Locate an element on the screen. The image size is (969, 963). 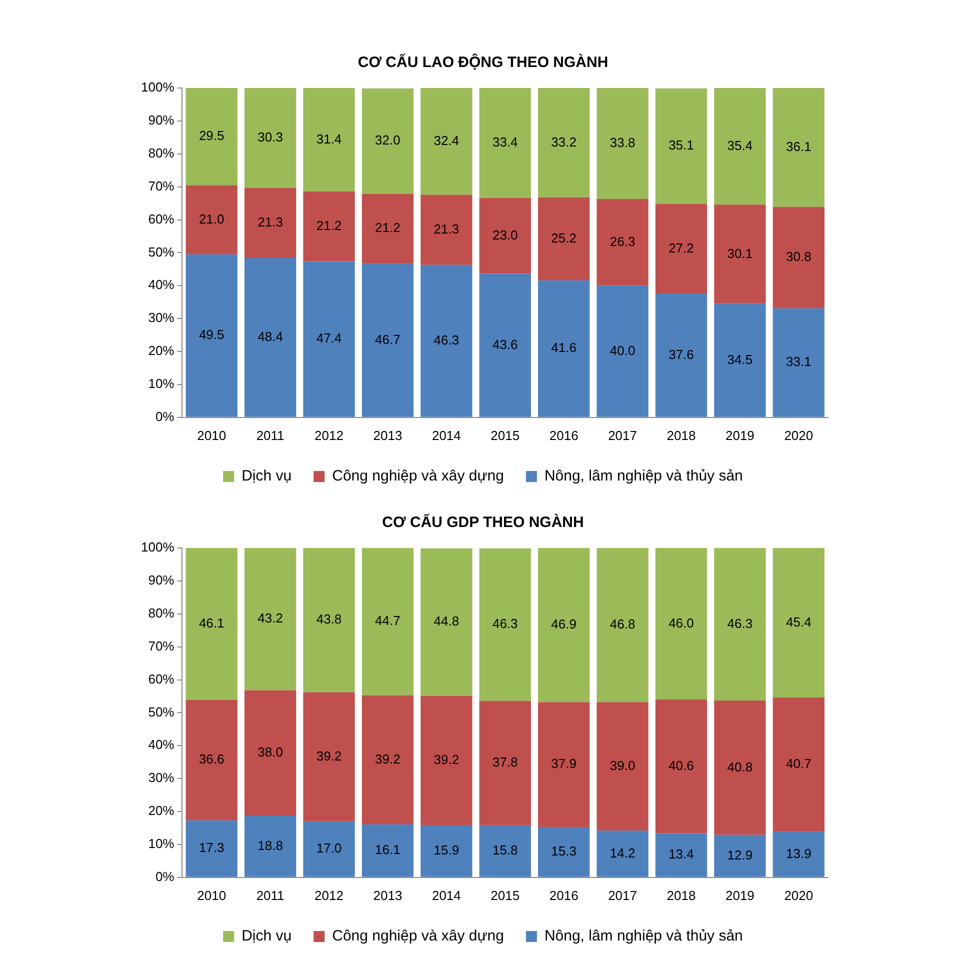
data-label: 47.4 is located at coordinates (329, 338).